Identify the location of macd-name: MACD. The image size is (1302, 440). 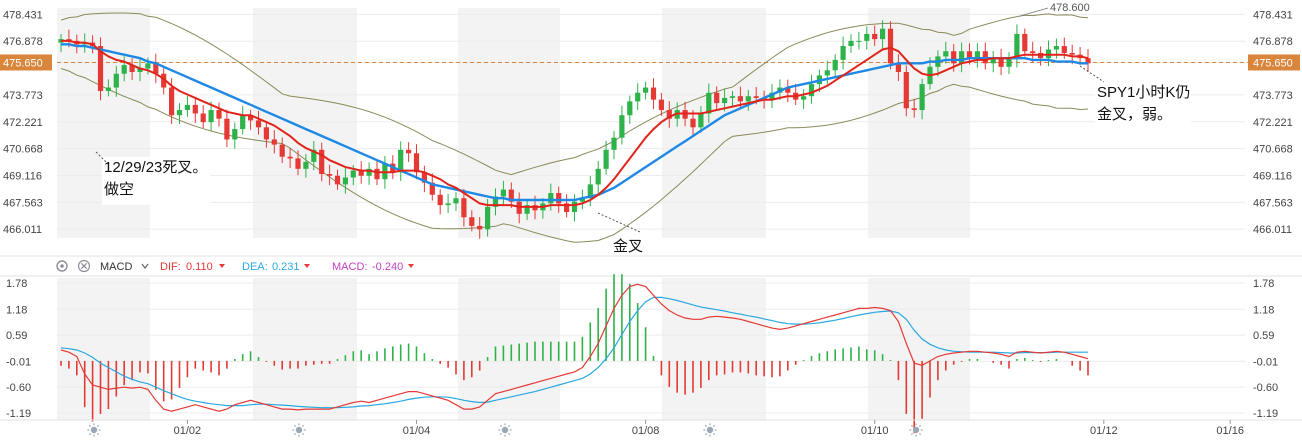
(116, 267).